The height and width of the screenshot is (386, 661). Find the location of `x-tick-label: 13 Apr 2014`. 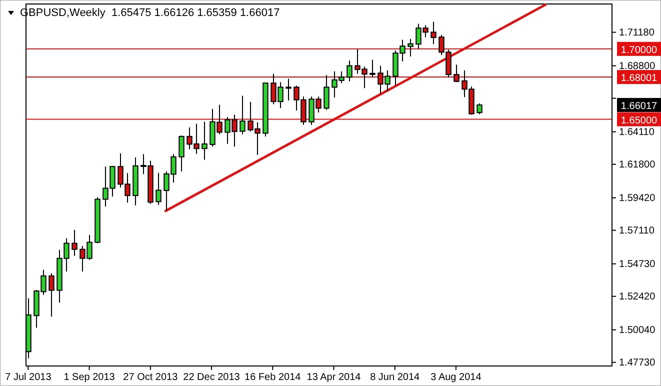

x-tick-label: 13 Apr 2014 is located at coordinates (334, 378).